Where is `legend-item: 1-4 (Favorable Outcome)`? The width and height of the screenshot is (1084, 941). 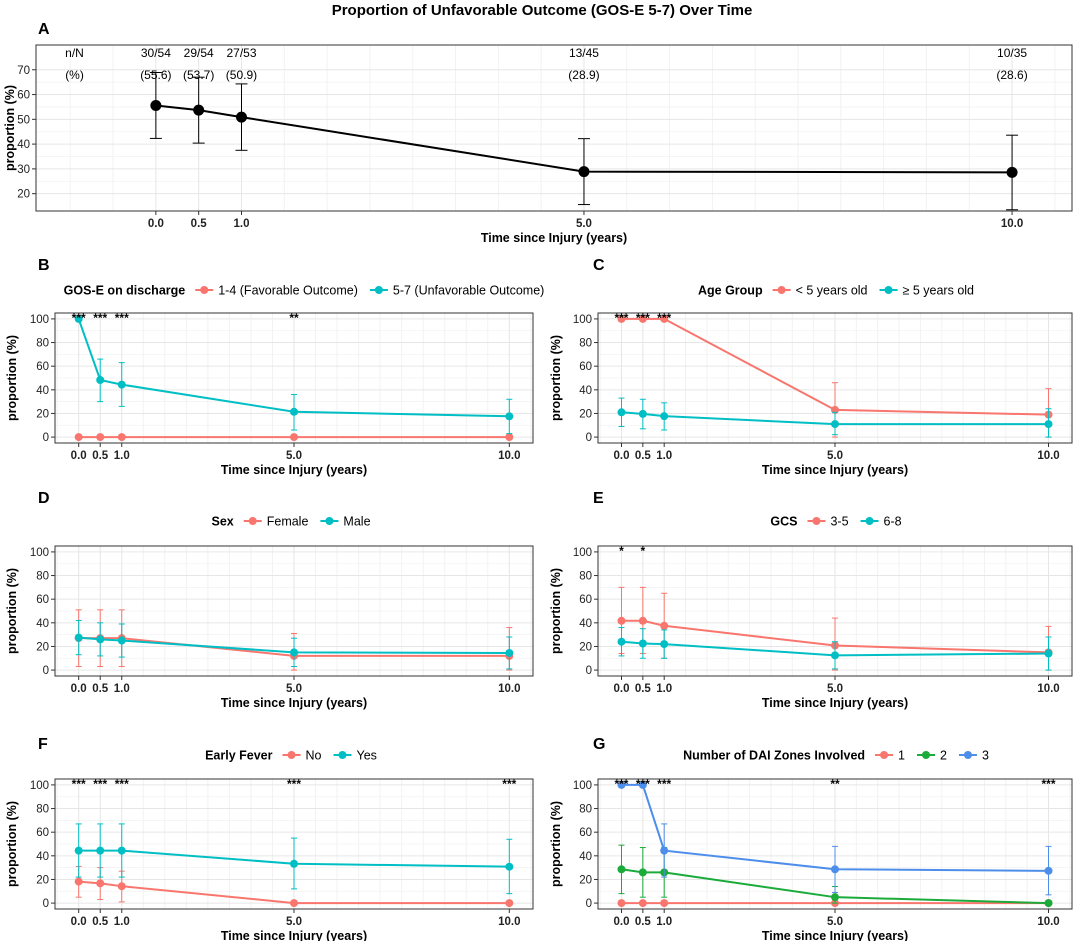 legend-item: 1-4 (Favorable Outcome) is located at coordinates (276, 291).